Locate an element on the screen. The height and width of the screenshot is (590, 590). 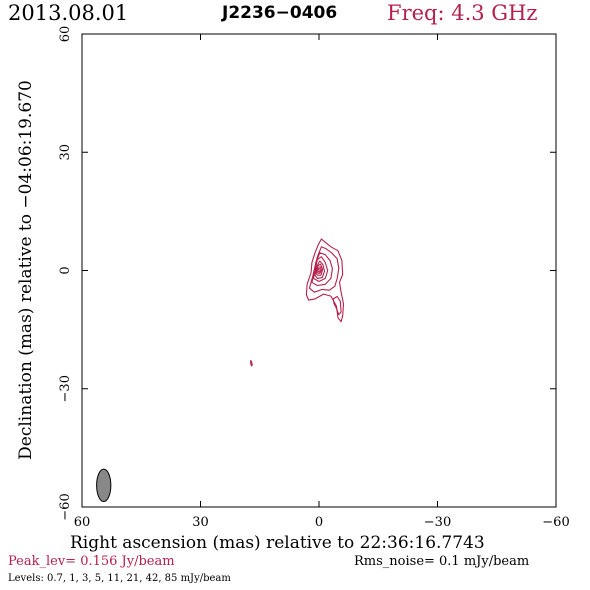
x-tick-label: −30 is located at coordinates (437, 522).